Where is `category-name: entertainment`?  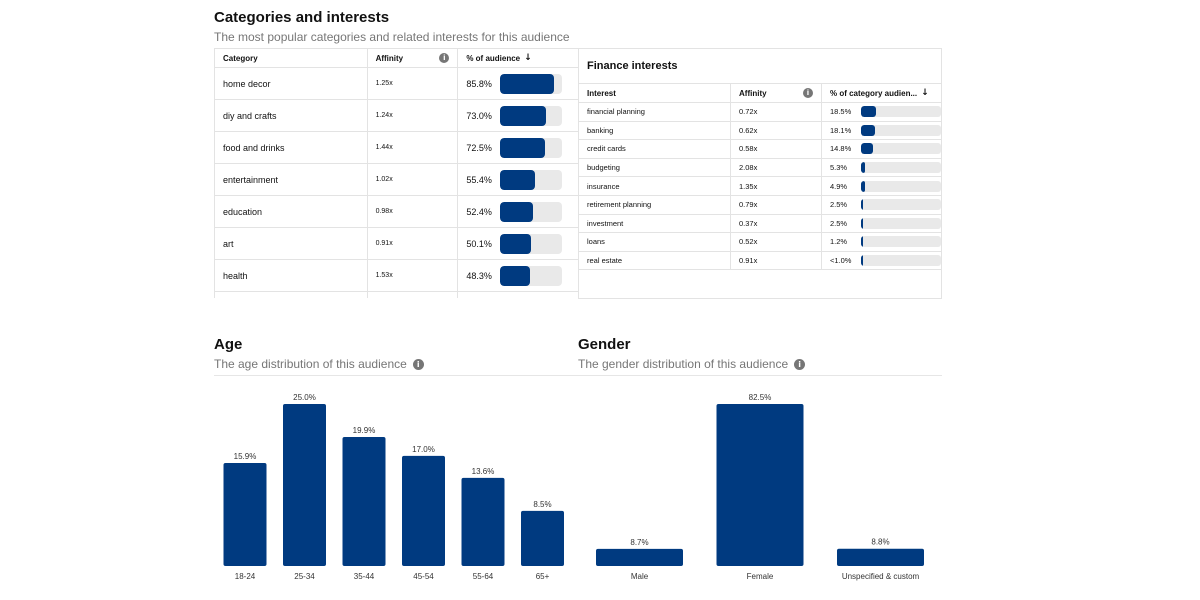
category-name: entertainment is located at coordinates (251, 179).